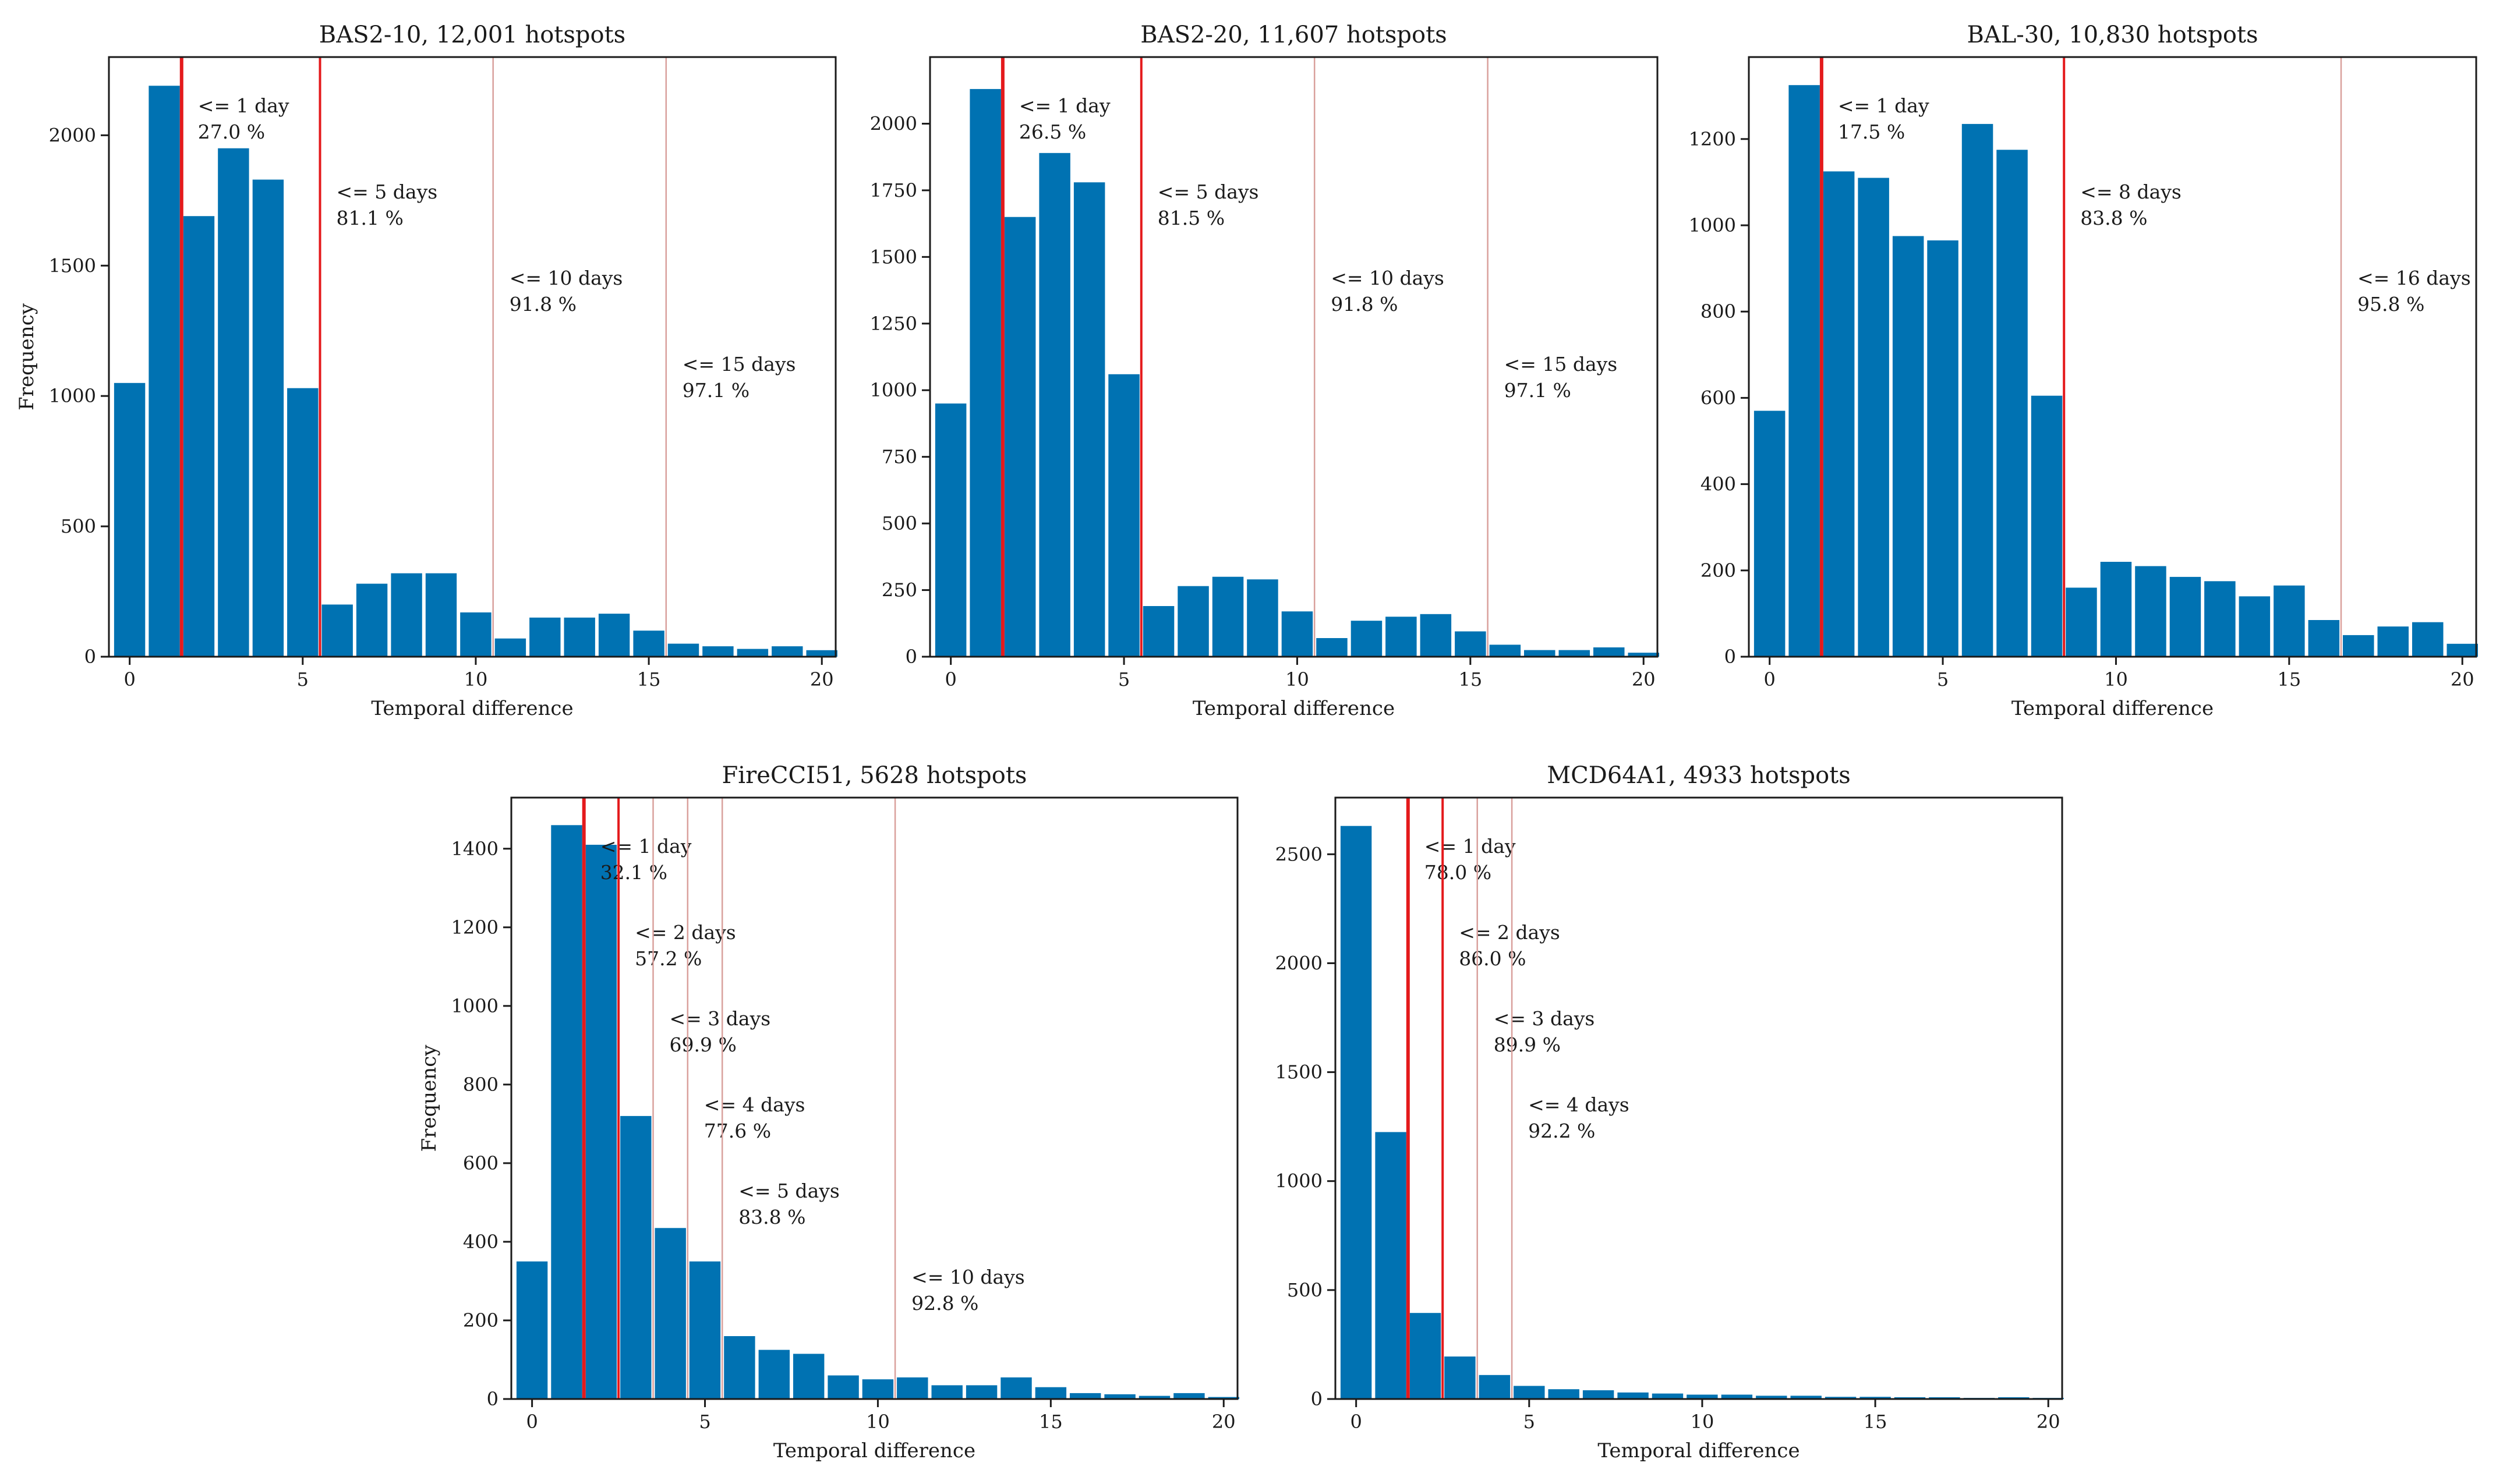 The width and height of the screenshot is (2496, 1484). Describe the element at coordinates (1561, 364) in the screenshot. I see `threshold-days-label: <= 15 days` at that location.